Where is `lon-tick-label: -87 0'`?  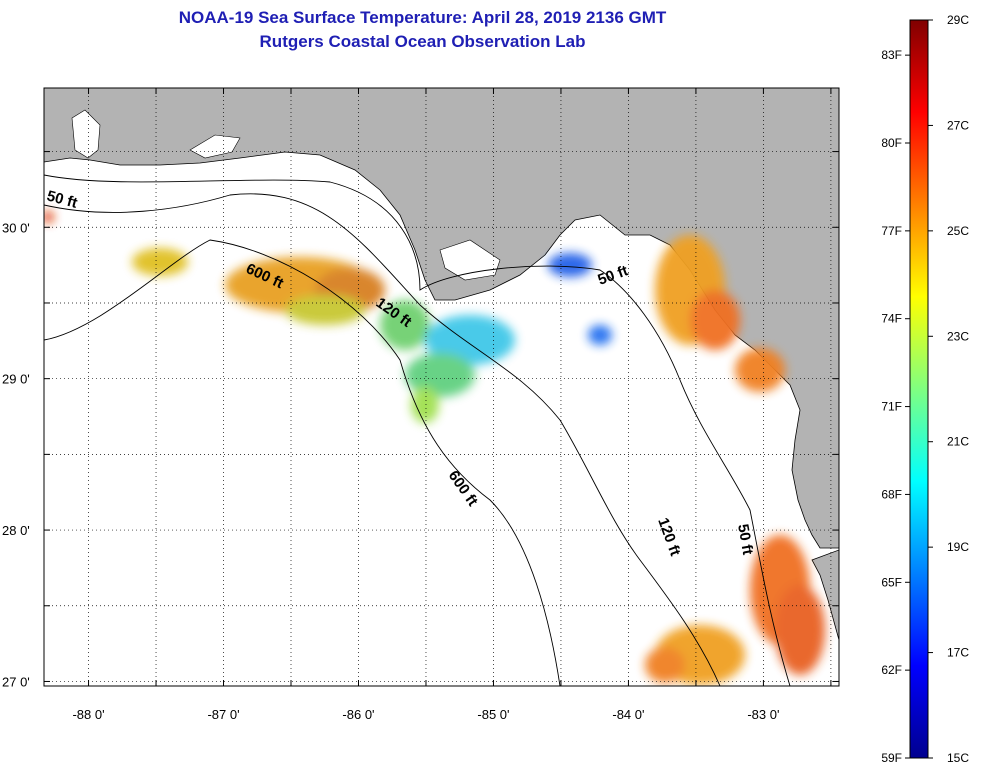 lon-tick-label: -87 0' is located at coordinates (223, 714).